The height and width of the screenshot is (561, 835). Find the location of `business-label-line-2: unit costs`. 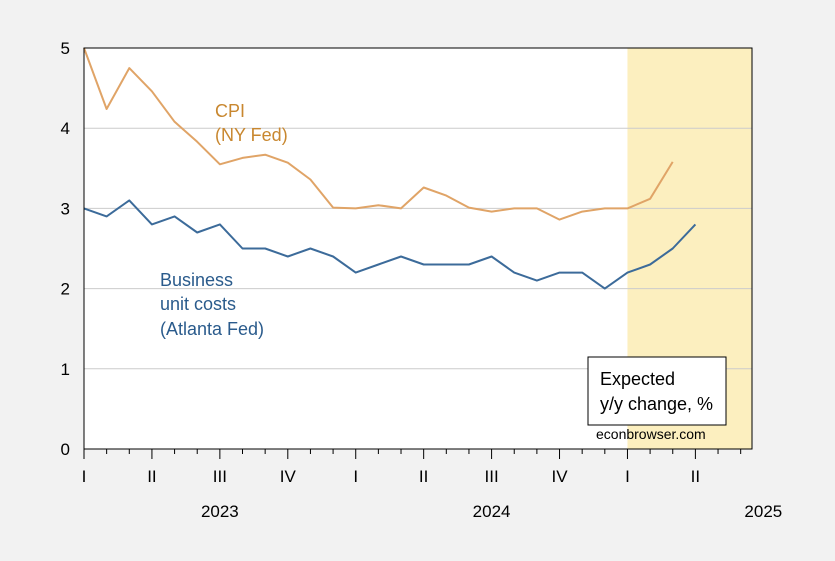

business-label-line-2: unit costs is located at coordinates (198, 304).